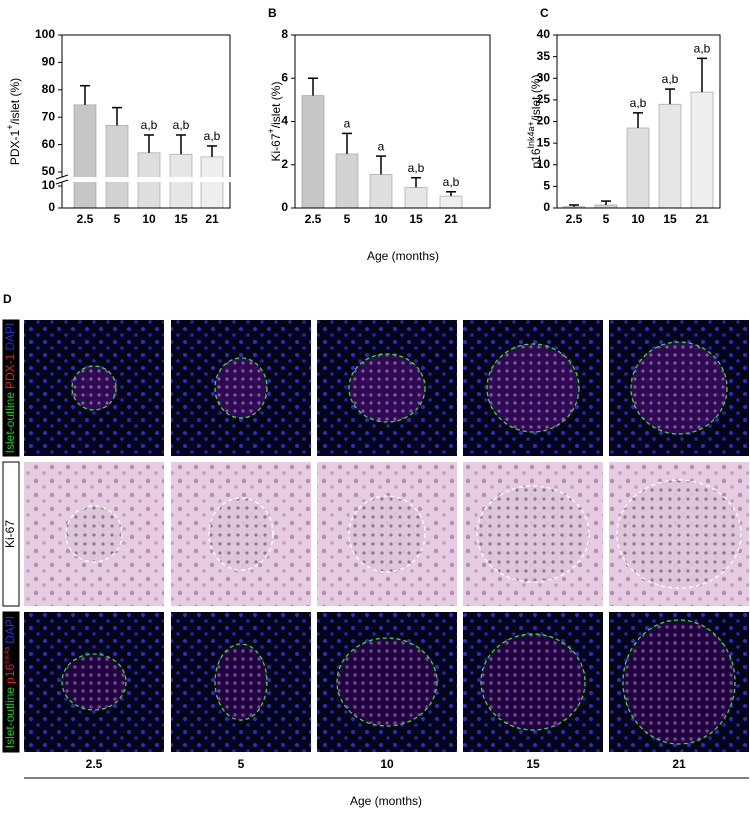  What do you see at coordinates (546, 186) in the screenshot?
I see `y-tick-label: 5` at bounding box center [546, 186].